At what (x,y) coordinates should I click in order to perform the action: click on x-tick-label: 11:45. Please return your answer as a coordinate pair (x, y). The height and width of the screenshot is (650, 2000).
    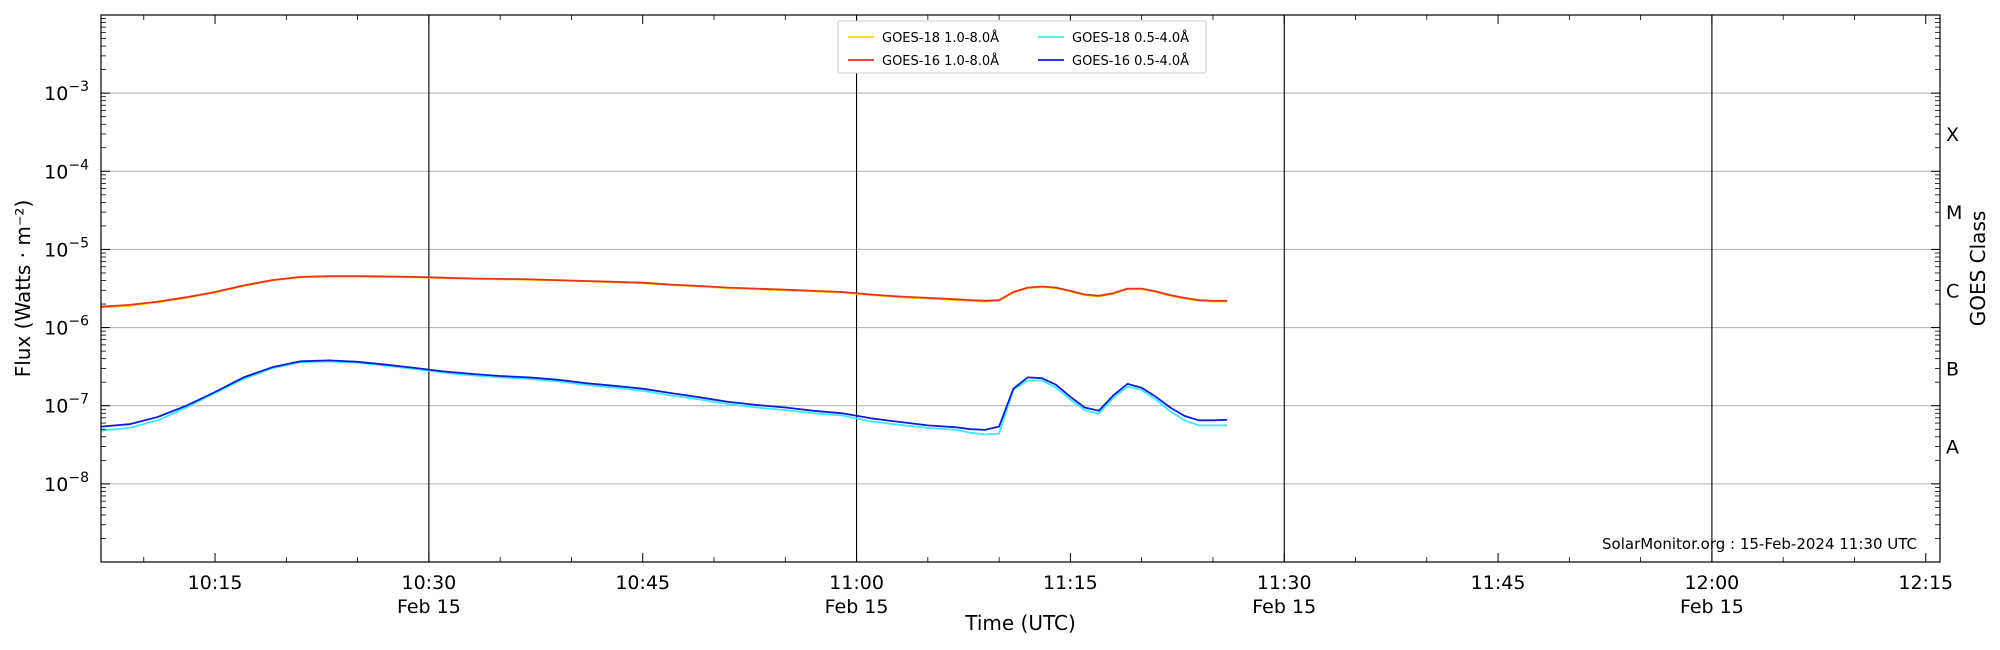
    Looking at the image, I should click on (1498, 583).